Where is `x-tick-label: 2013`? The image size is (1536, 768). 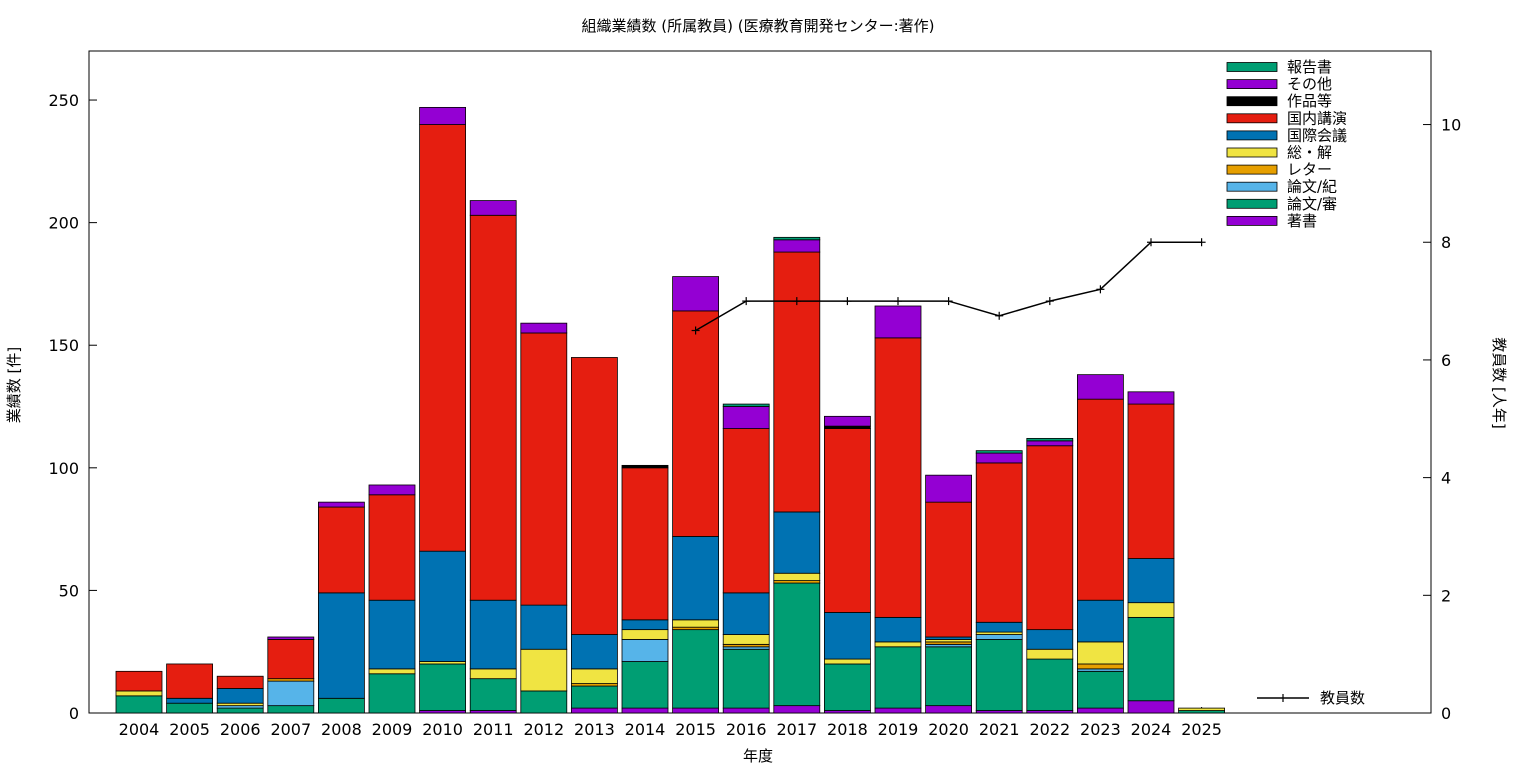
x-tick-label: 2013 is located at coordinates (594, 729).